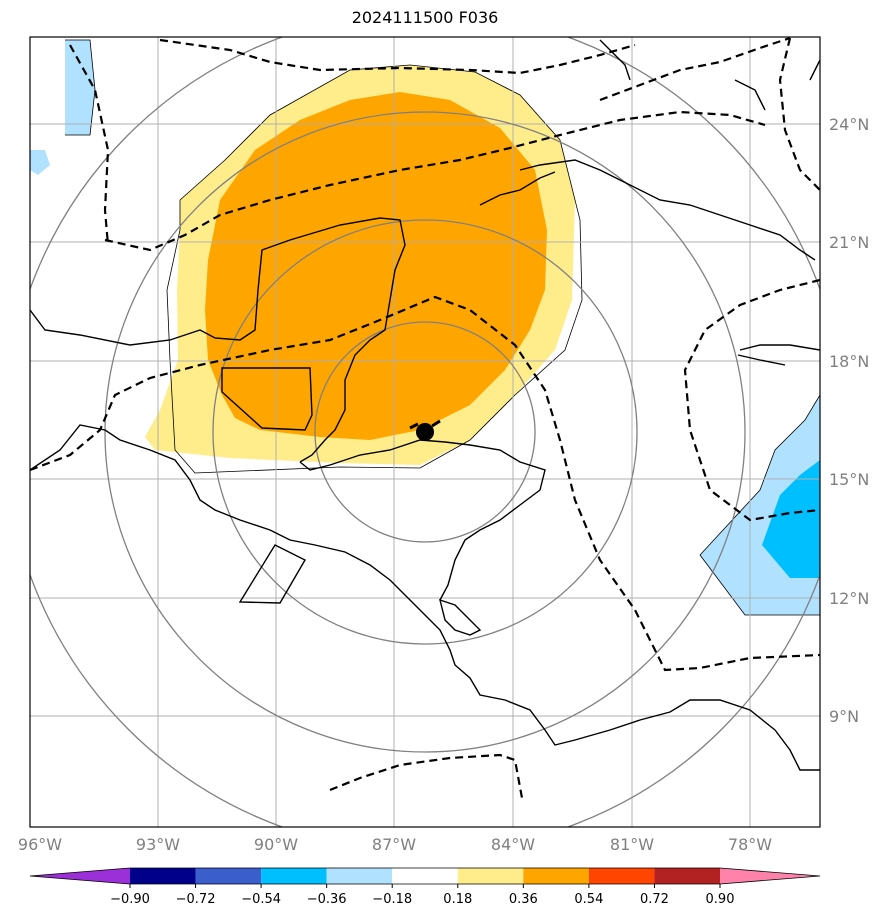 This screenshot has width=890, height=924. What do you see at coordinates (849, 479) in the screenshot?
I see `lat-label-15n: 15°N` at bounding box center [849, 479].